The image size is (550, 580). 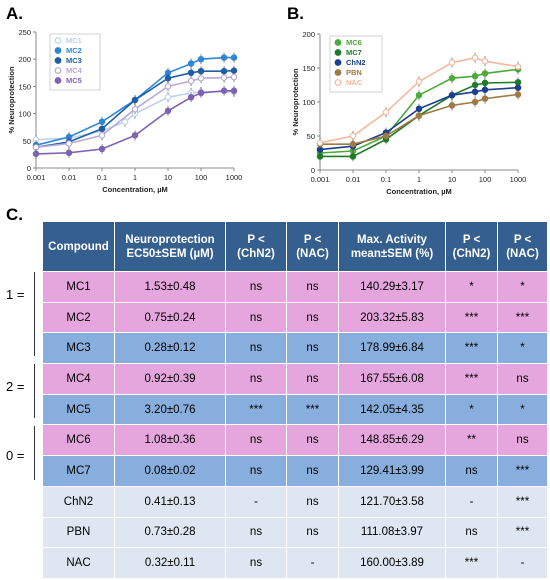 I want to click on cell-compound: NAC, so click(x=78, y=563).